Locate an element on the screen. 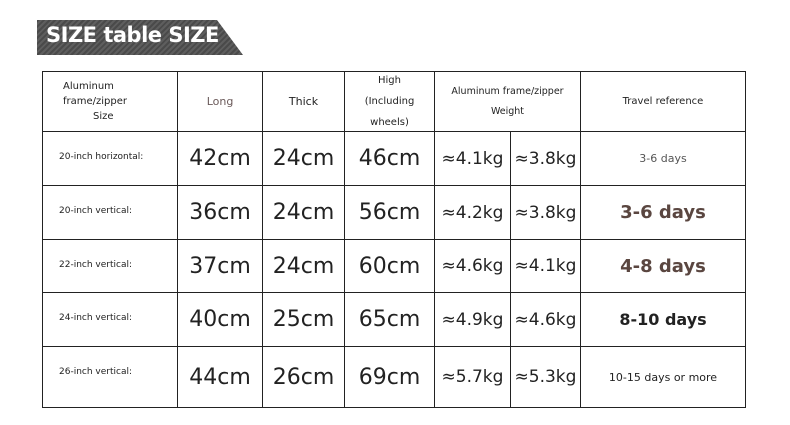 This screenshot has width=790, height=425. title-banner: SIZE table SIZE is located at coordinates (140, 37).